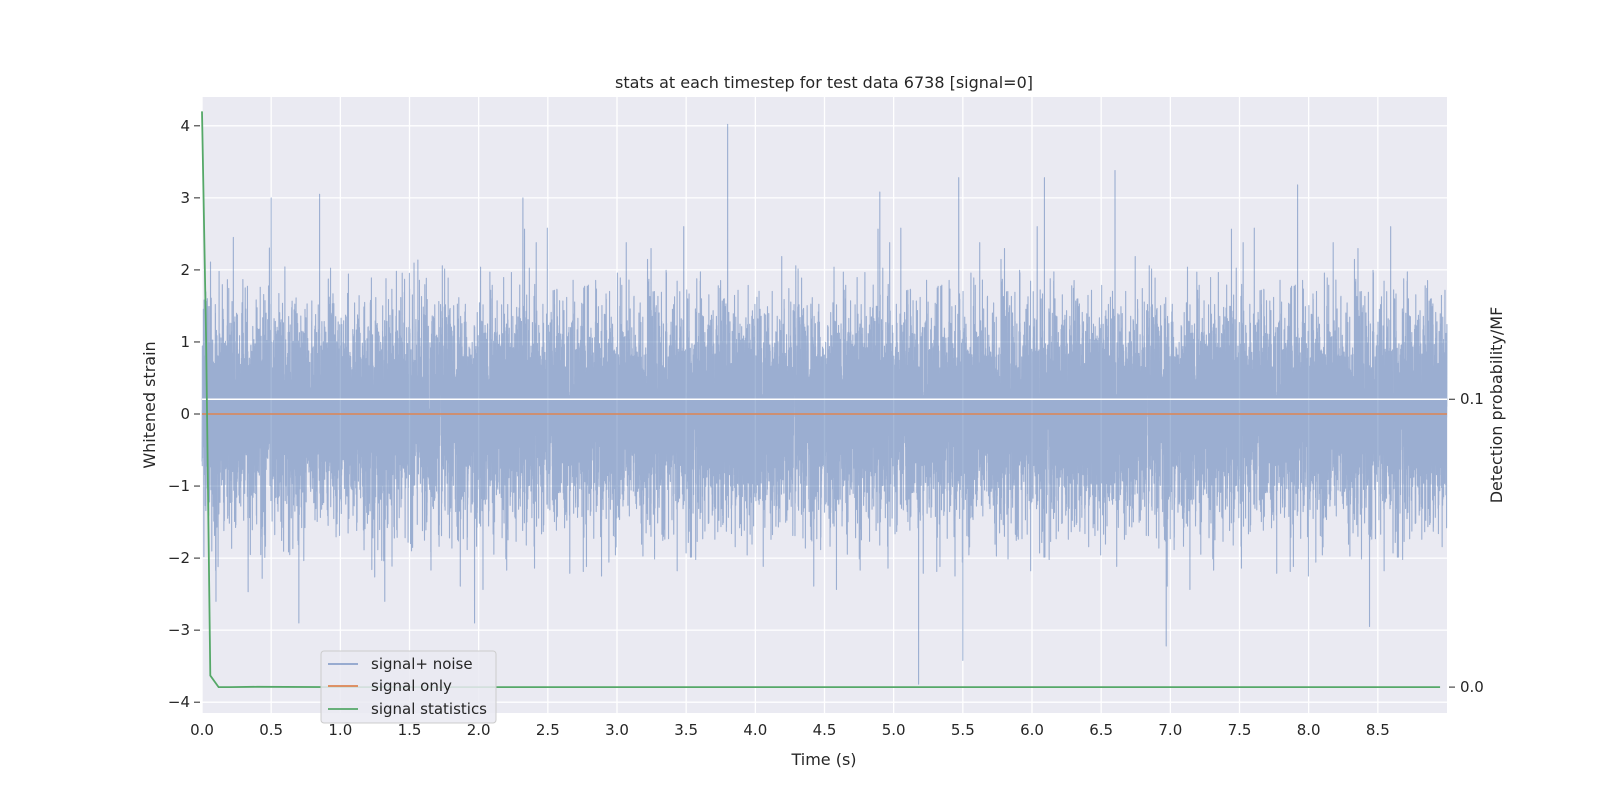 This screenshot has height=800, width=1600. I want to click on x-tick-label: 0.0, so click(202, 730).